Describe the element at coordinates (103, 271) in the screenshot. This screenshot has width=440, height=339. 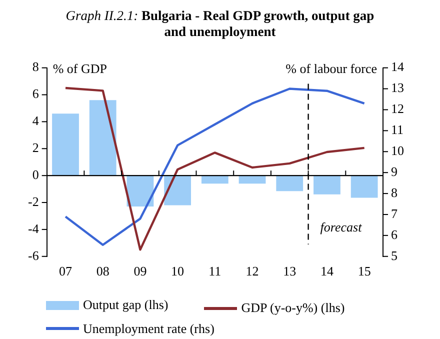
I see `x-tick-label: 08` at that location.